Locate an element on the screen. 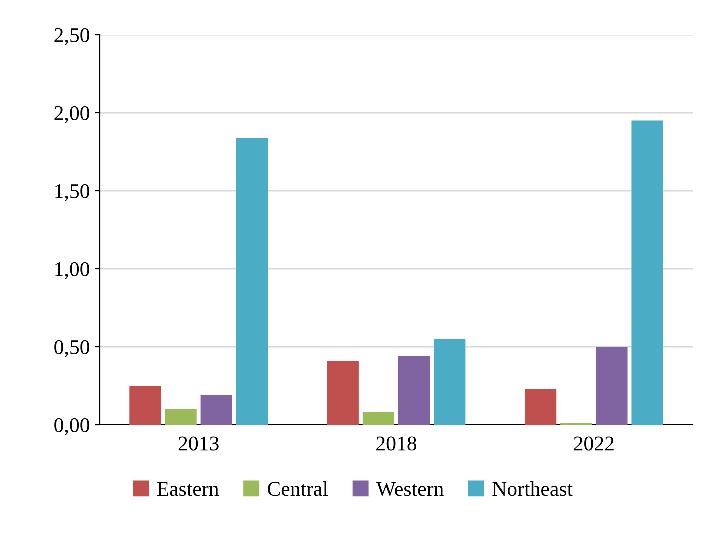  y-tick-label: 1,00 is located at coordinates (73, 271).